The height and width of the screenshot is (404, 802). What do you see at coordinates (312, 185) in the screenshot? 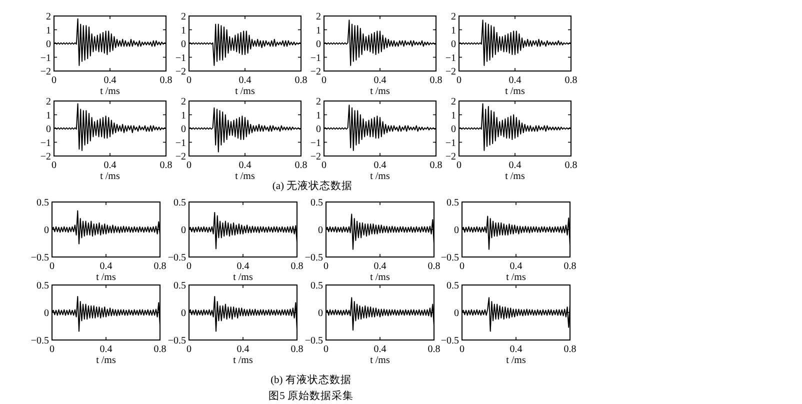
I see `text: (a) 无液状态数据` at bounding box center [312, 185].